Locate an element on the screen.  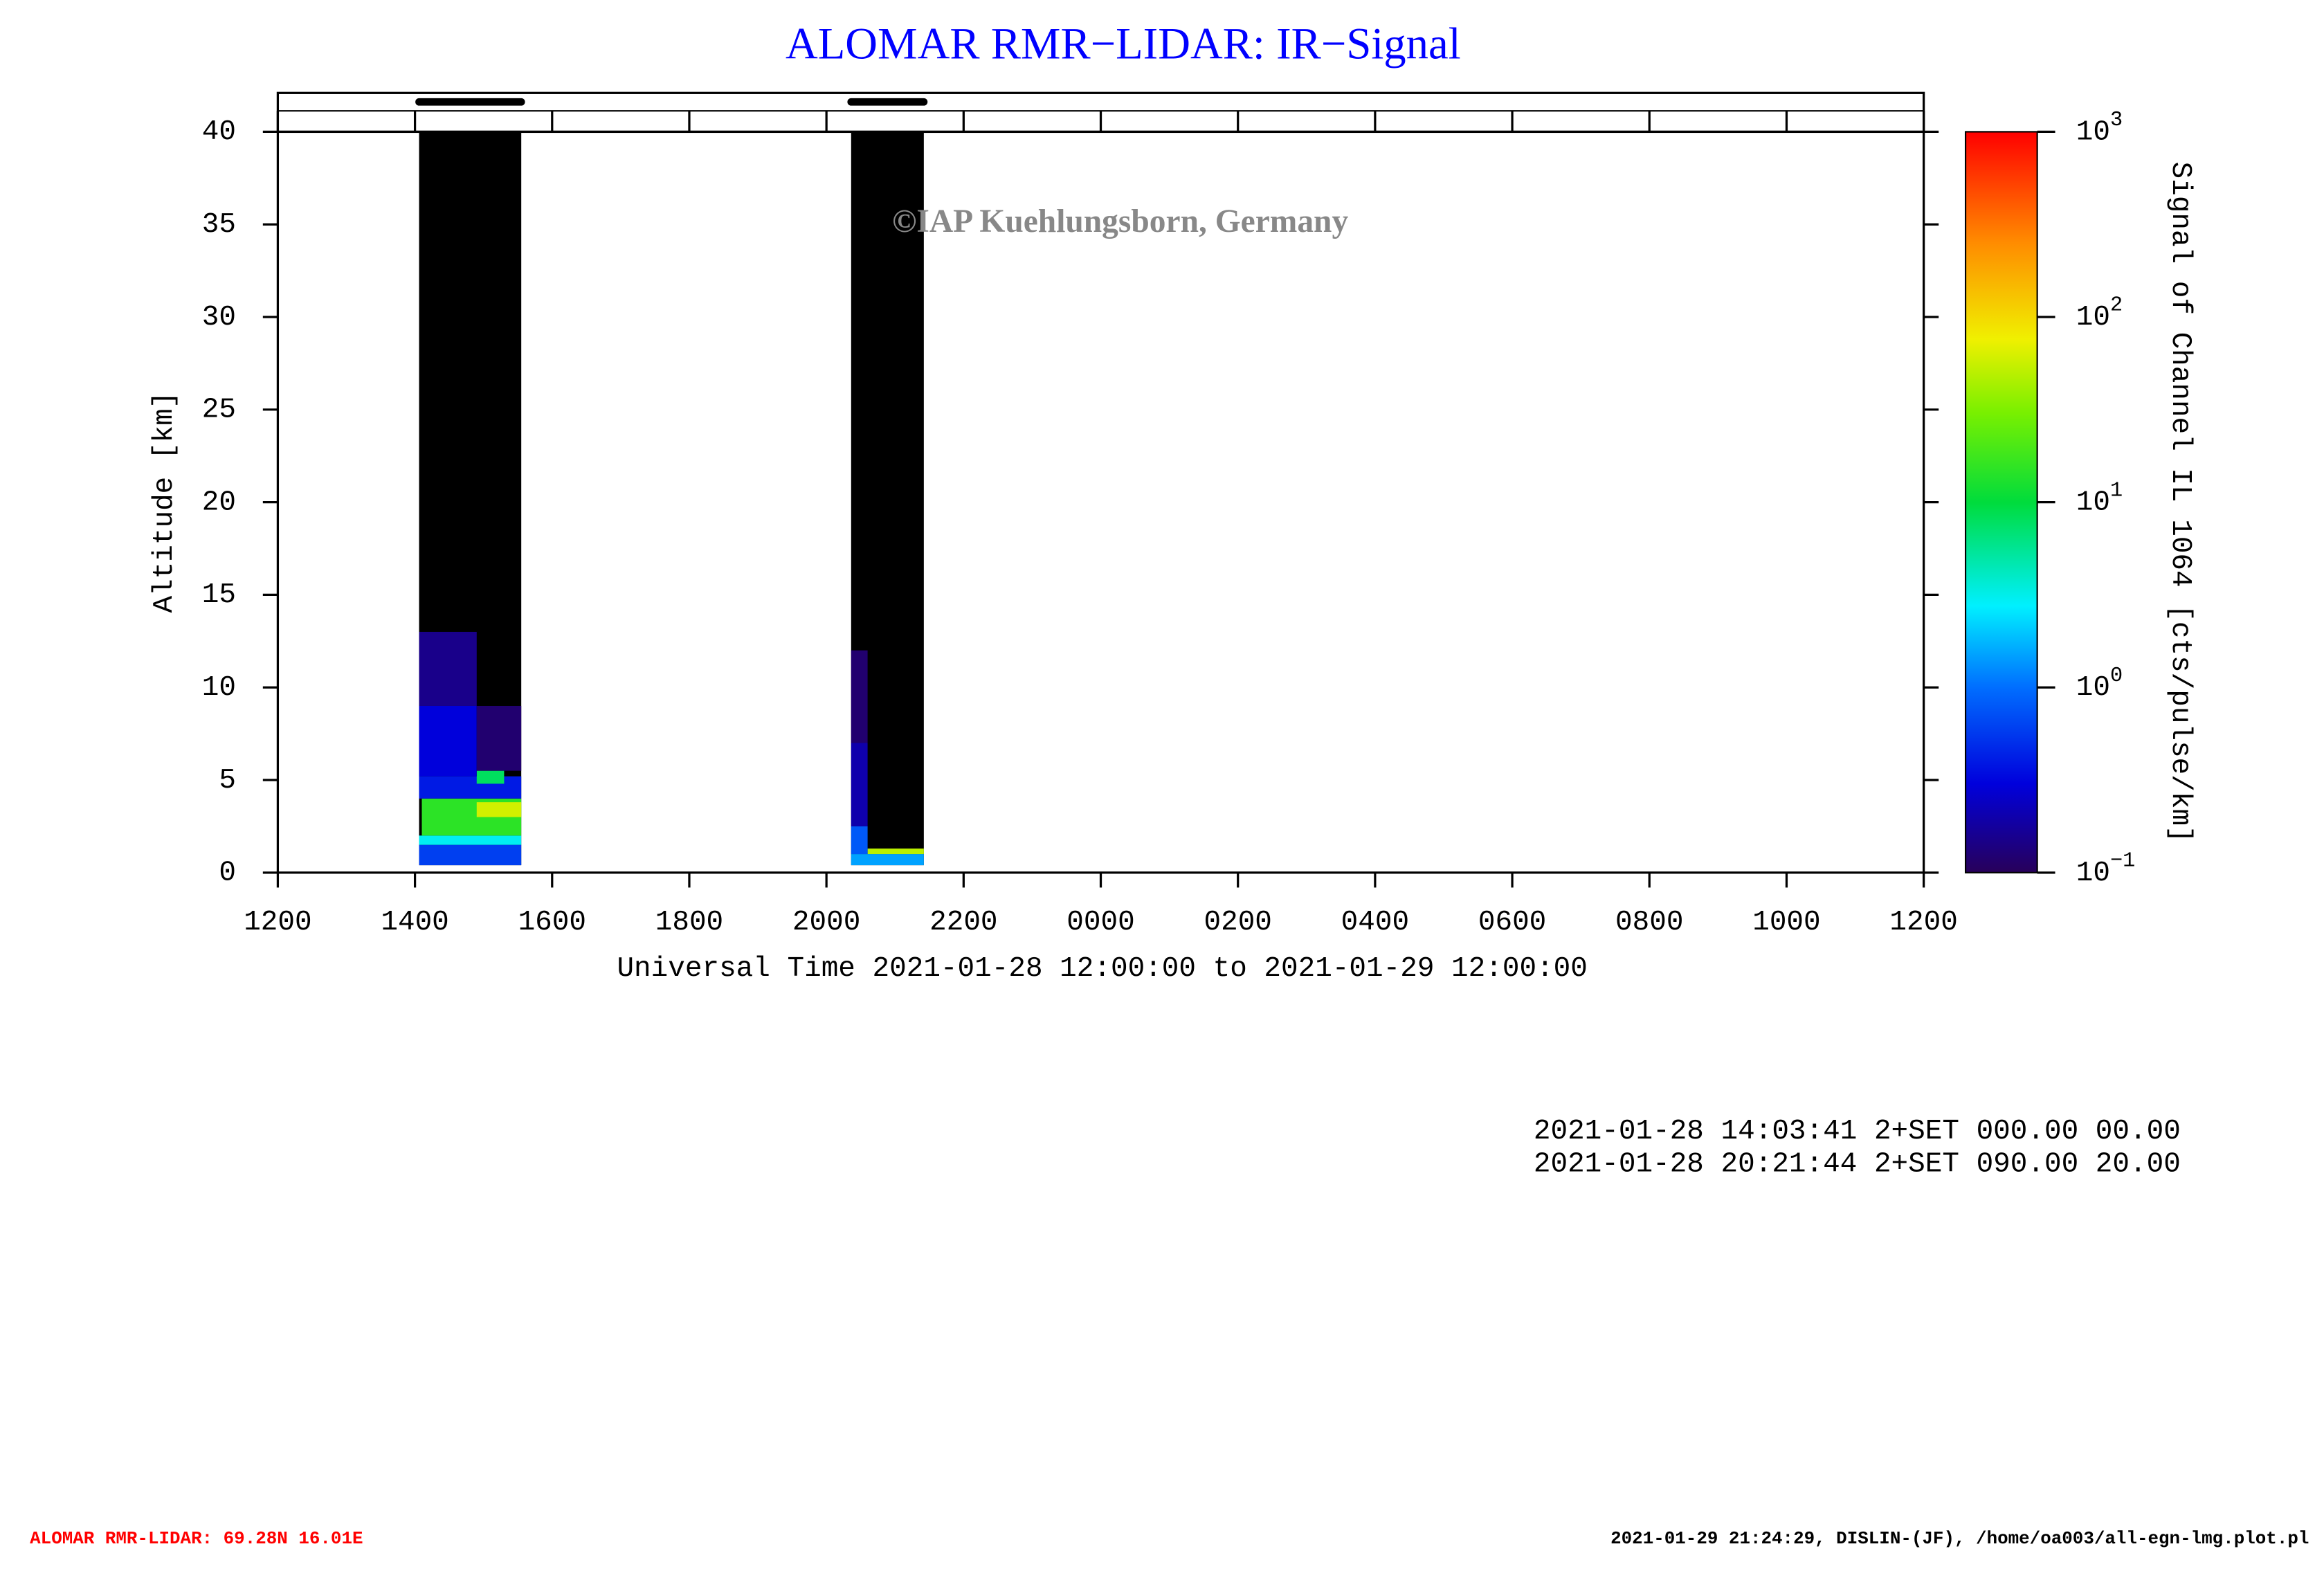
x-tick-label: 0600 is located at coordinates (1512, 922).